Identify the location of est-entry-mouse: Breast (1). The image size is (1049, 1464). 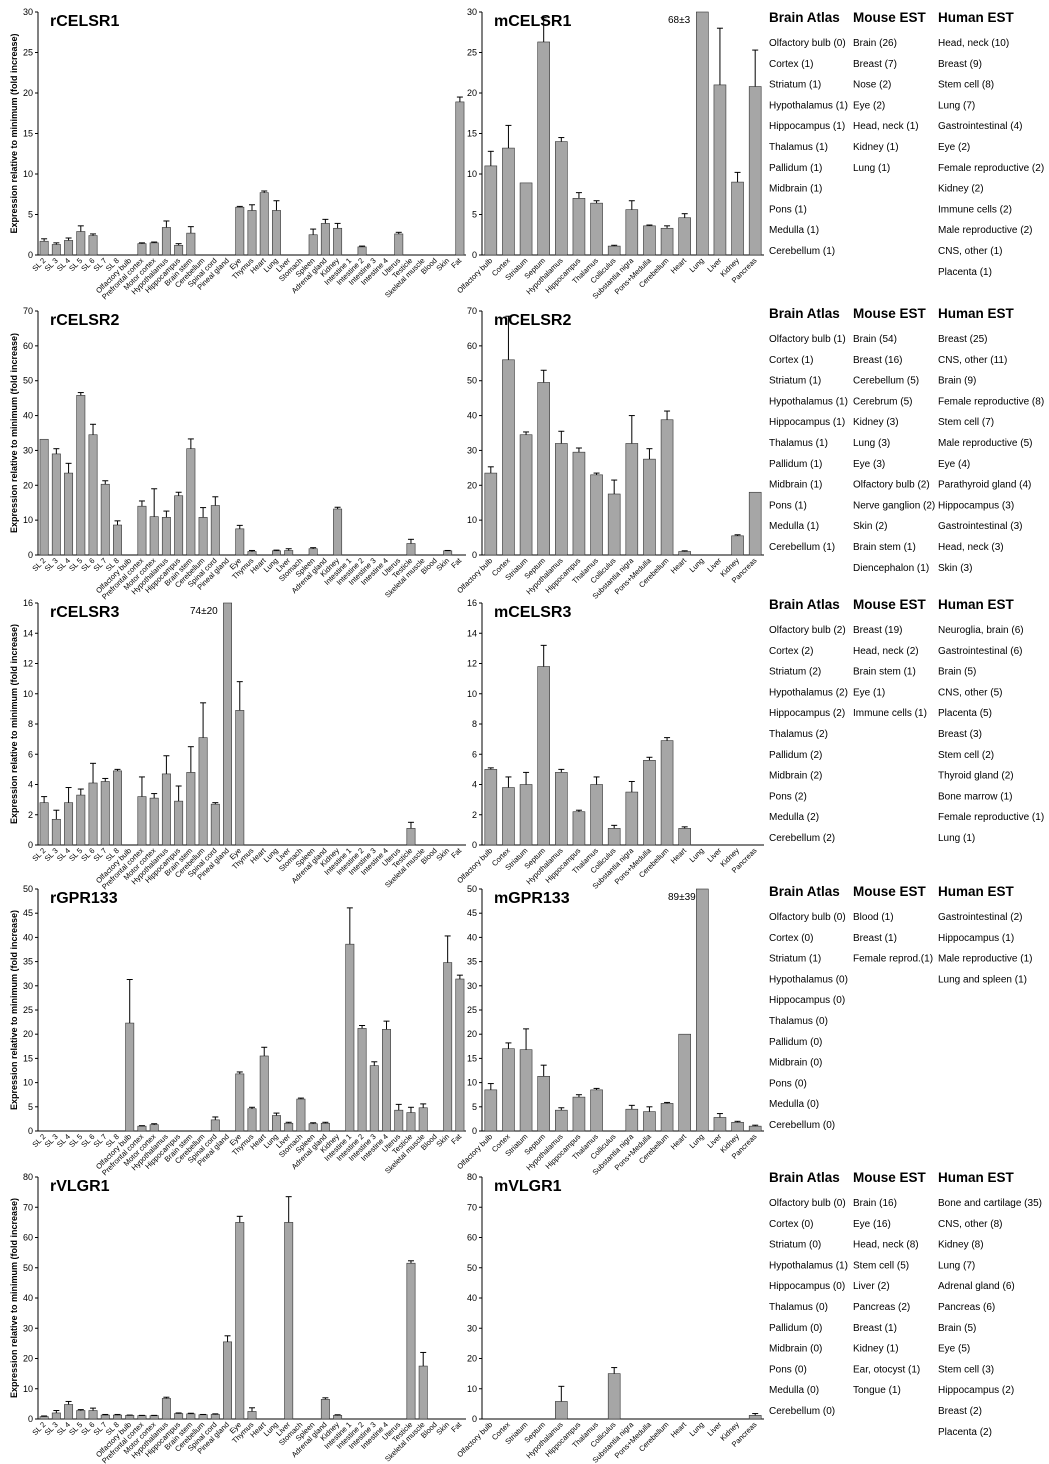
(875, 1328).